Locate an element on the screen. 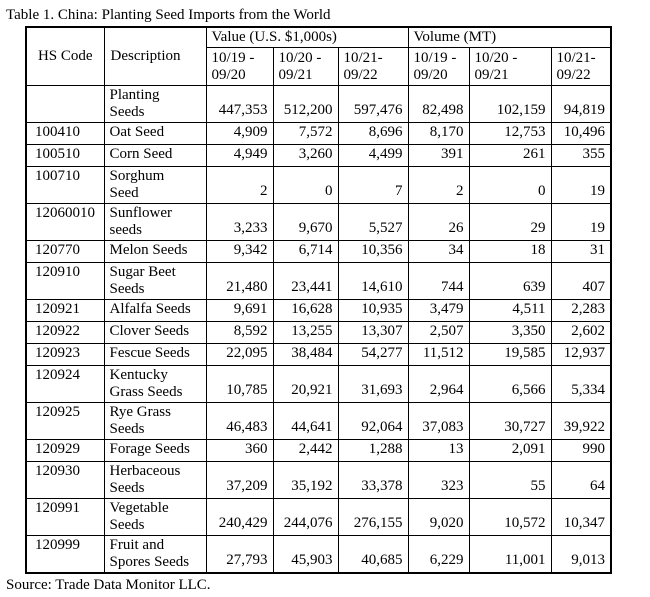 Image resolution: width=650 pixels, height=597 pixels. description-cell: Planting Seeds is located at coordinates (155, 104).